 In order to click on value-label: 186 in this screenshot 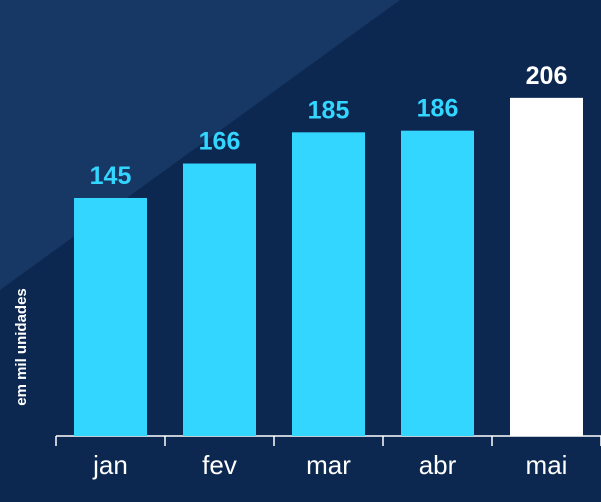, I will do `click(438, 109)`.